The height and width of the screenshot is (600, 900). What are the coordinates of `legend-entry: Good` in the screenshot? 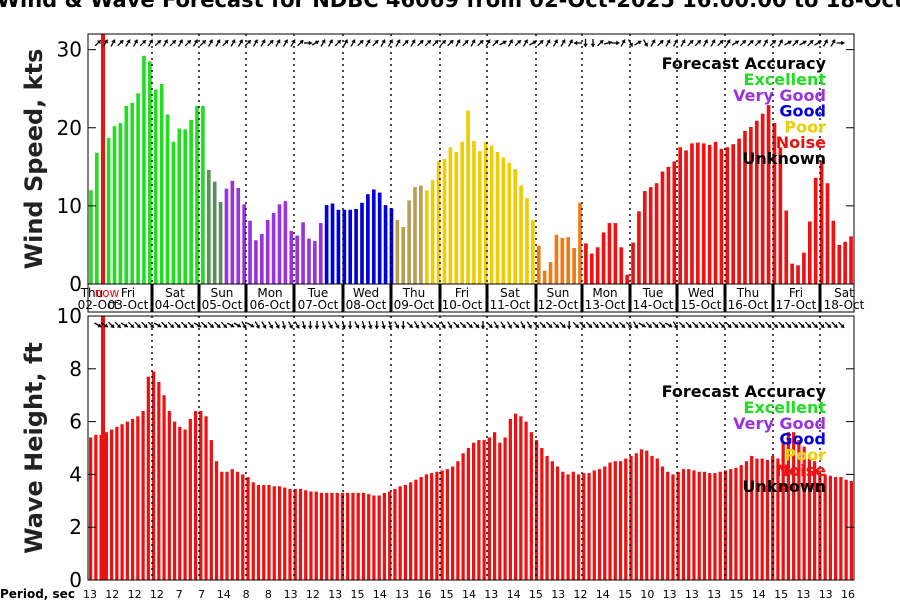 It's located at (802, 111).